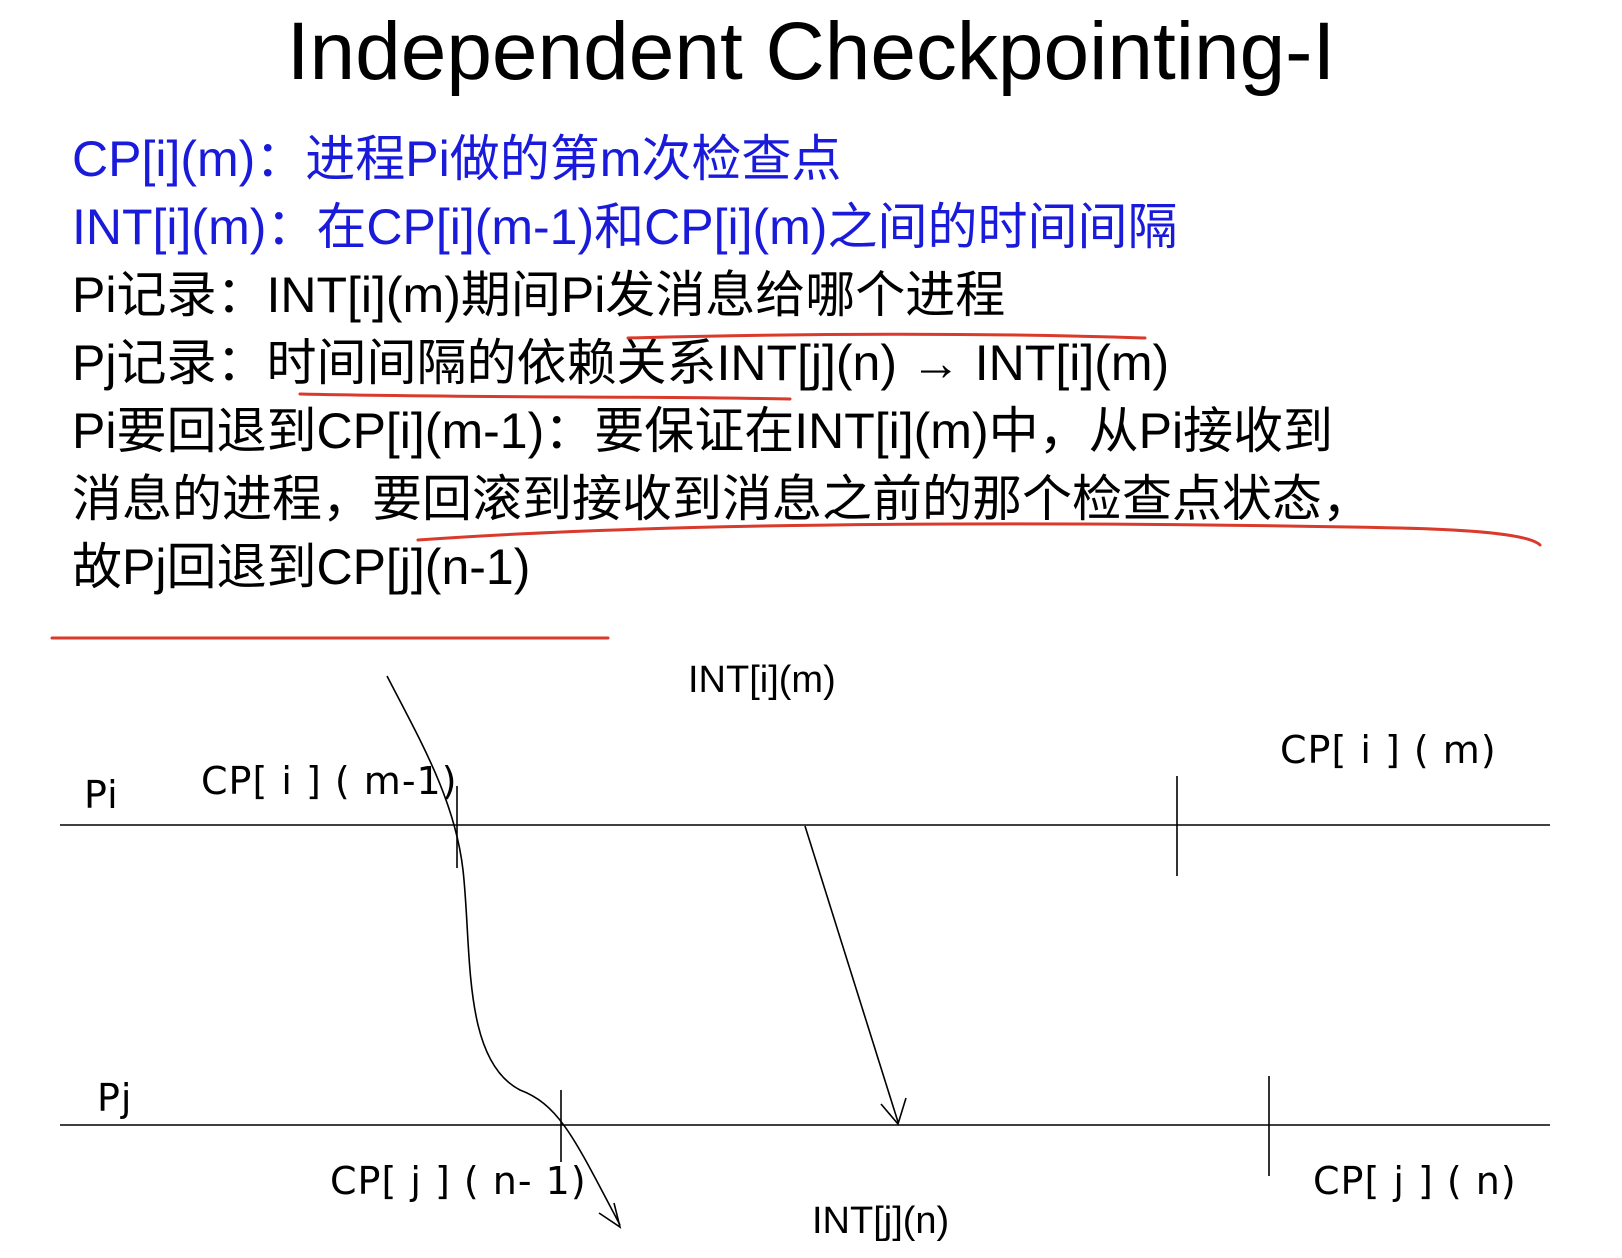  Describe the element at coordinates (851, 974) in the screenshot. I see `message-arrow` at that location.